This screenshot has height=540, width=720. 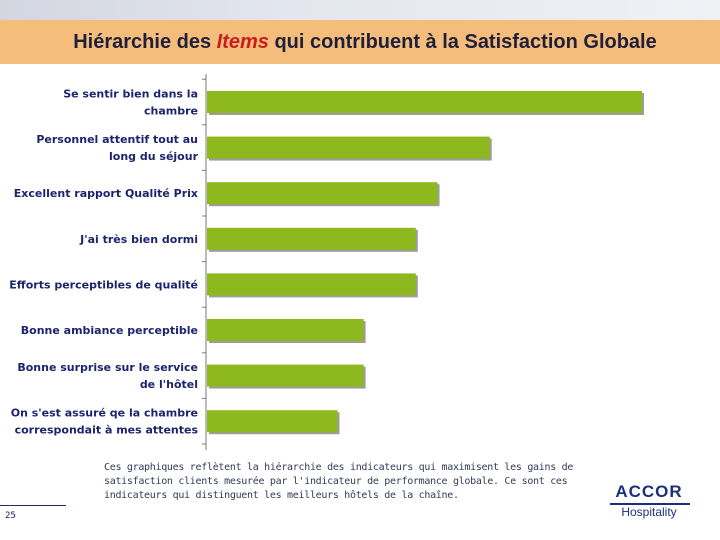 I want to click on category-label: Efforts perceptibles de qualité, so click(x=103, y=284).